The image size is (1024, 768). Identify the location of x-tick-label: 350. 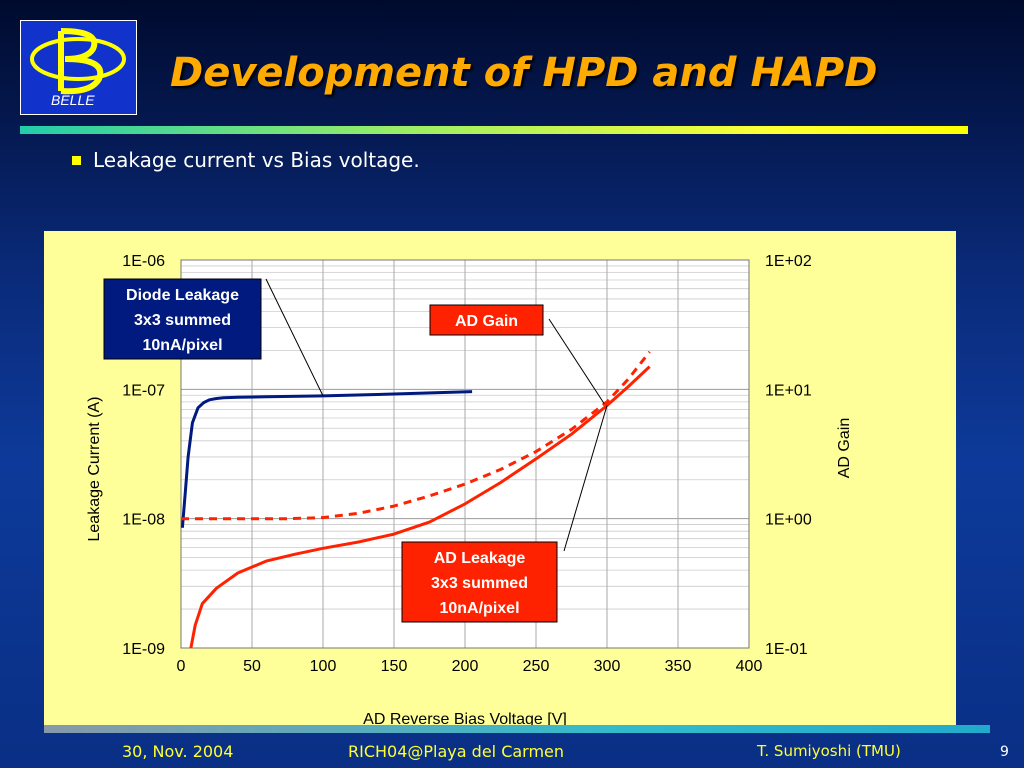
(678, 666).